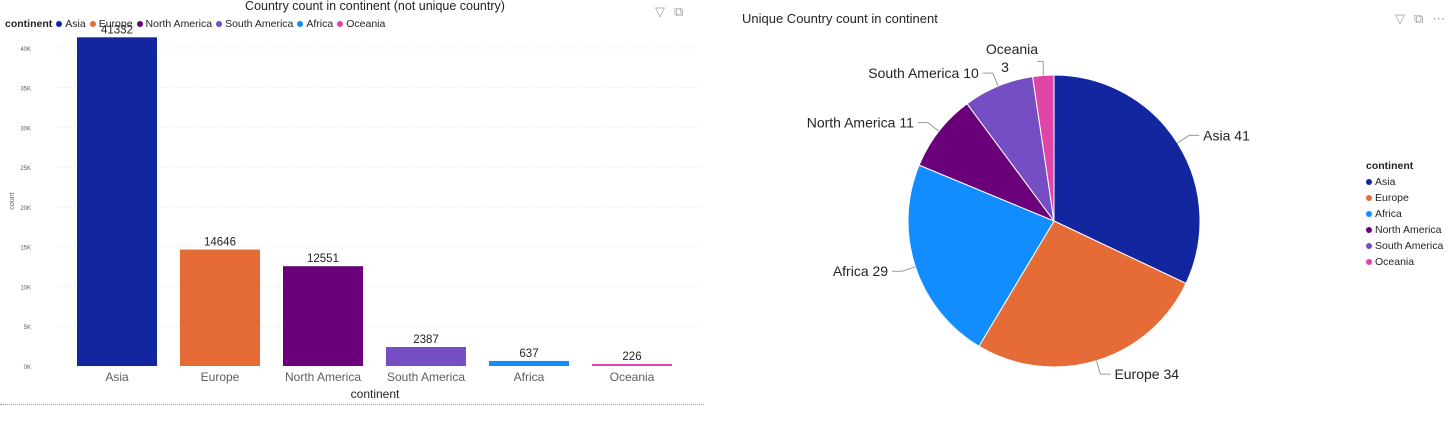  Describe the element at coordinates (529, 377) in the screenshot. I see `x-tick-label: Africa` at that location.